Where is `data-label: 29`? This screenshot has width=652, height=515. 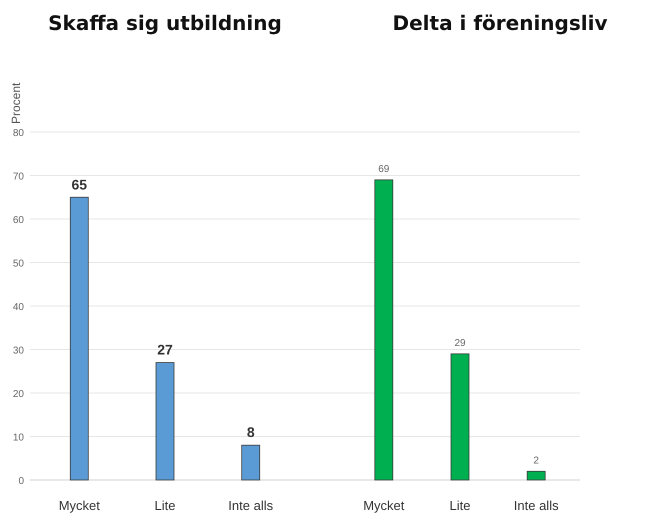 data-label: 29 is located at coordinates (460, 343).